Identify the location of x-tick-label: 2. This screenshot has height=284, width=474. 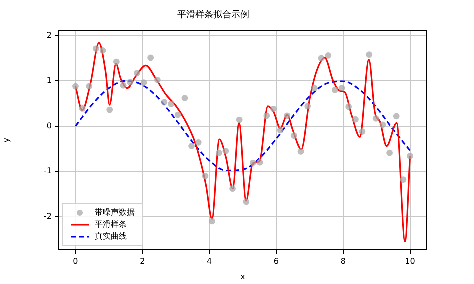
(143, 261).